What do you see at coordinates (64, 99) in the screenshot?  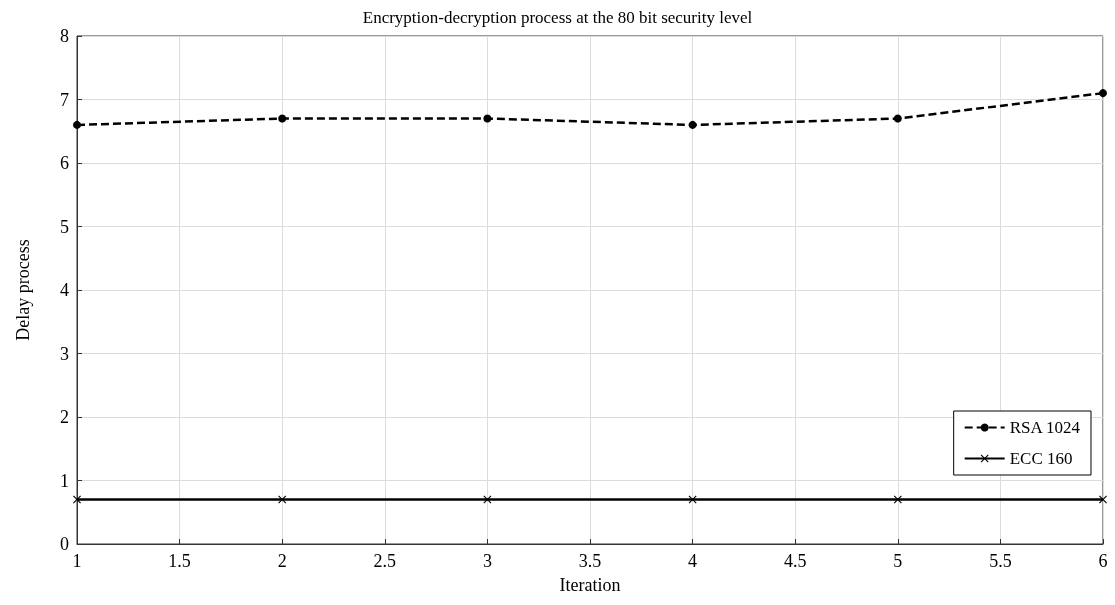 I see `y-tick-label: 7` at bounding box center [64, 99].